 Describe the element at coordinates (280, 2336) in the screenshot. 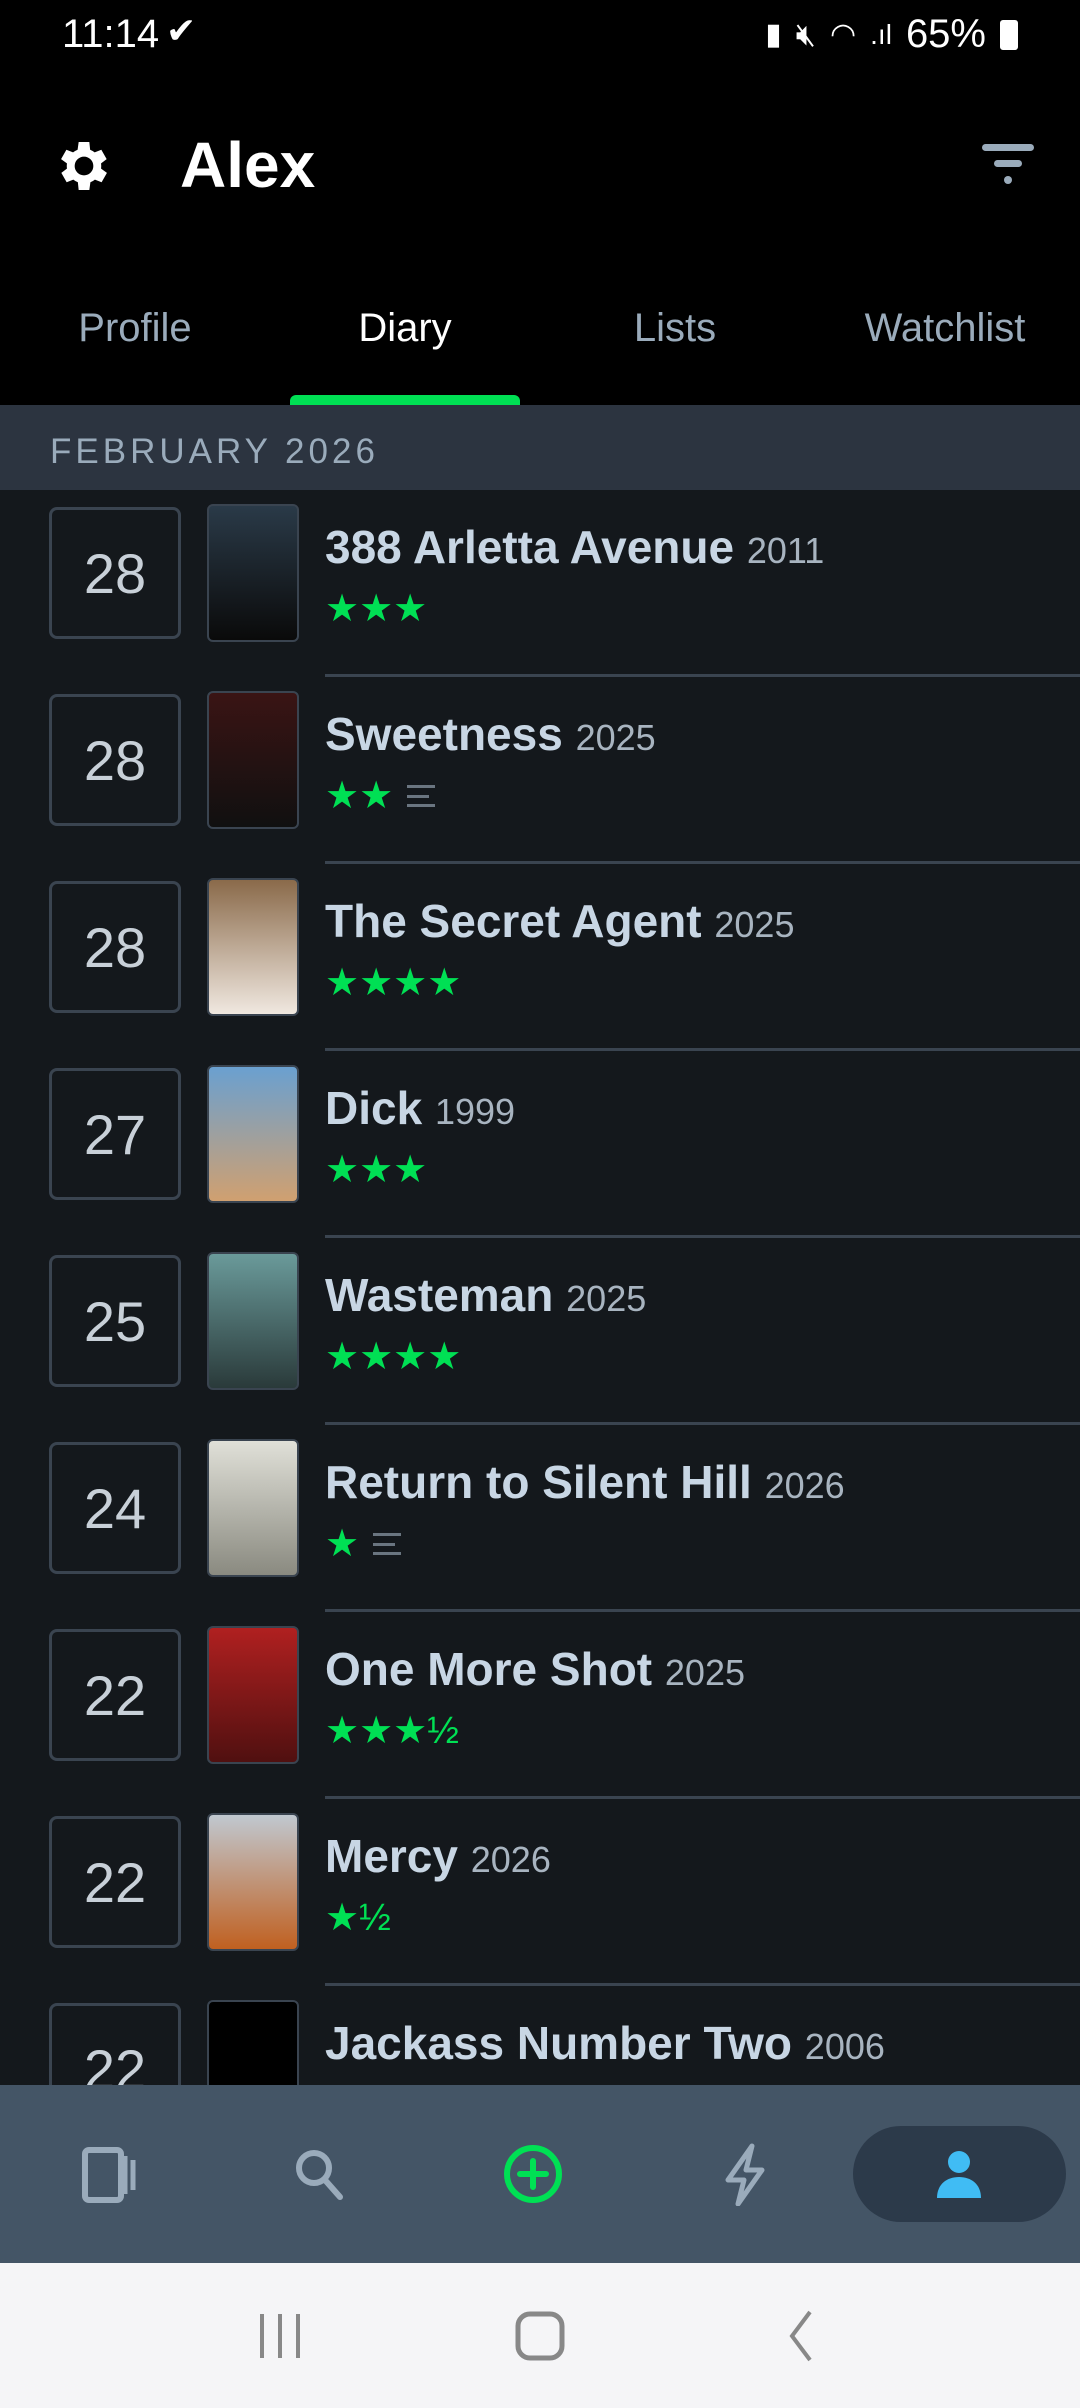

I see `recent-apps-icon` at that location.